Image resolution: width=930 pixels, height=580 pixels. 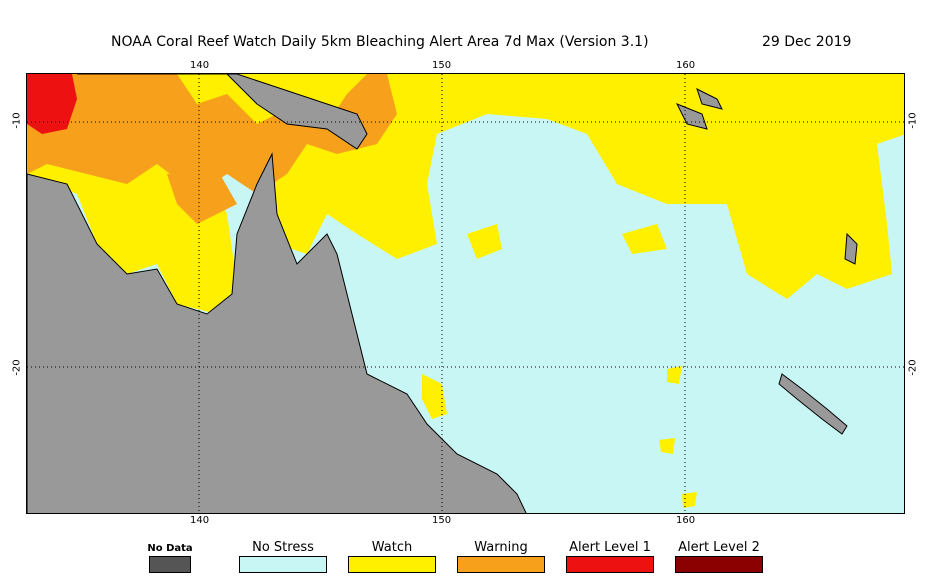 I want to click on alert-level-1-area, so click(x=52, y=104).